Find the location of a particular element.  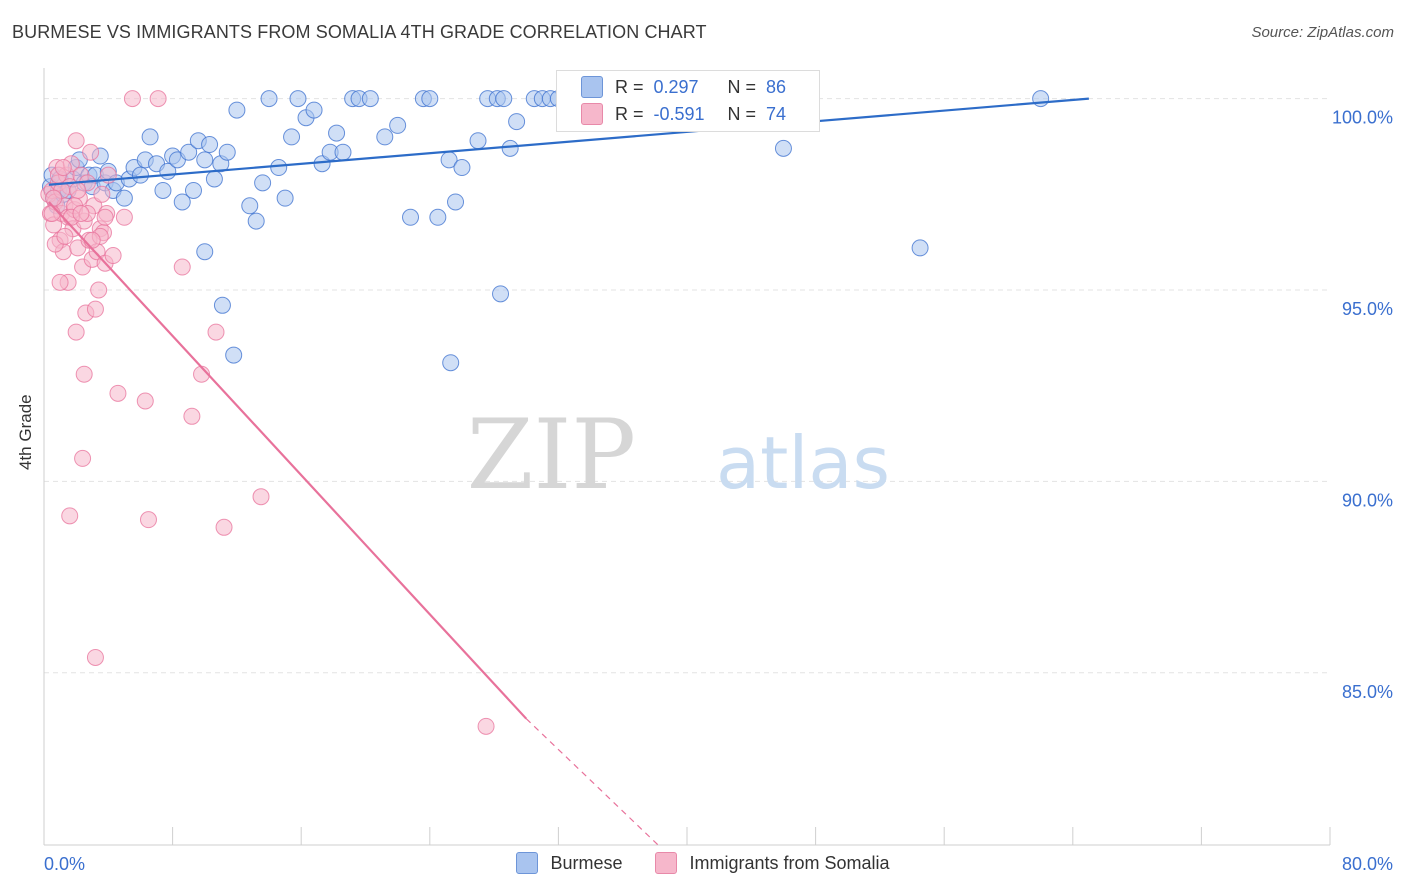

y-tick-label: 85.0% is located at coordinates (1367, 692).